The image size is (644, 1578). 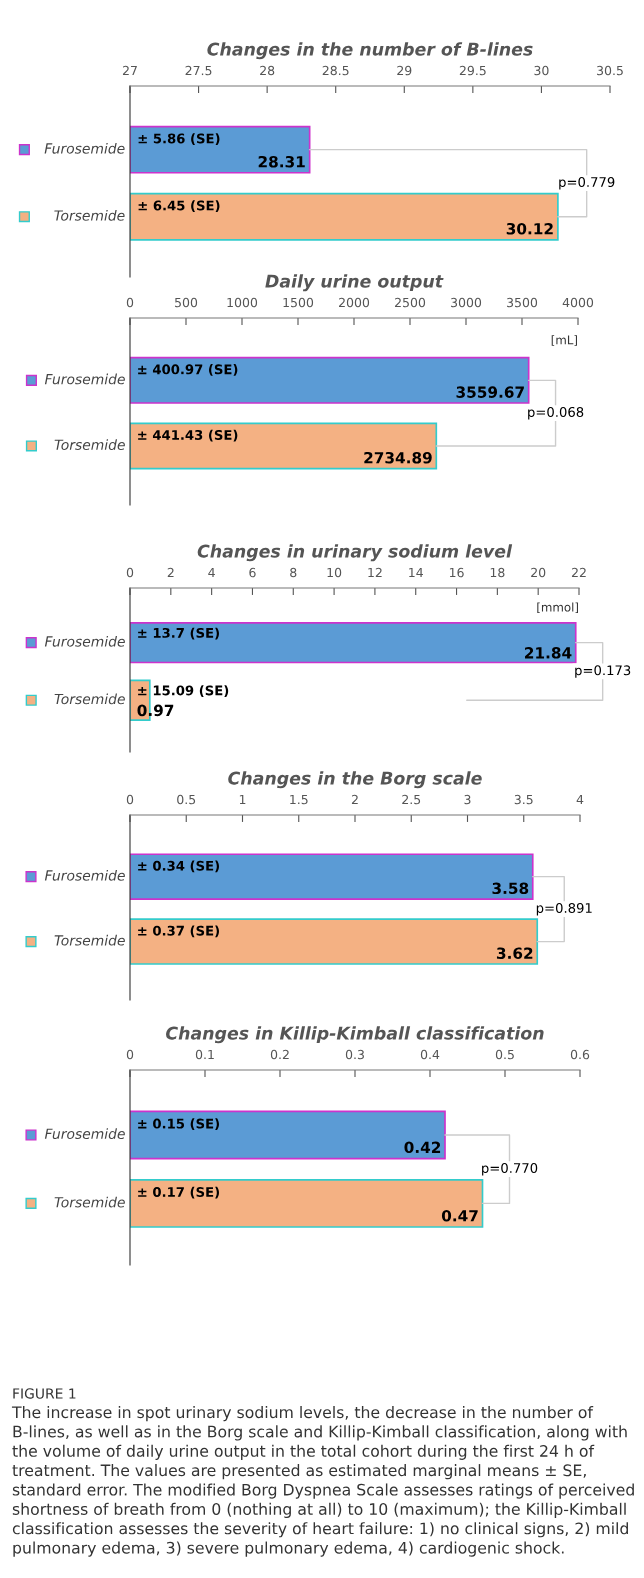 What do you see at coordinates (523, 799) in the screenshot?
I see `x-tick-label: 3.5` at bounding box center [523, 799].